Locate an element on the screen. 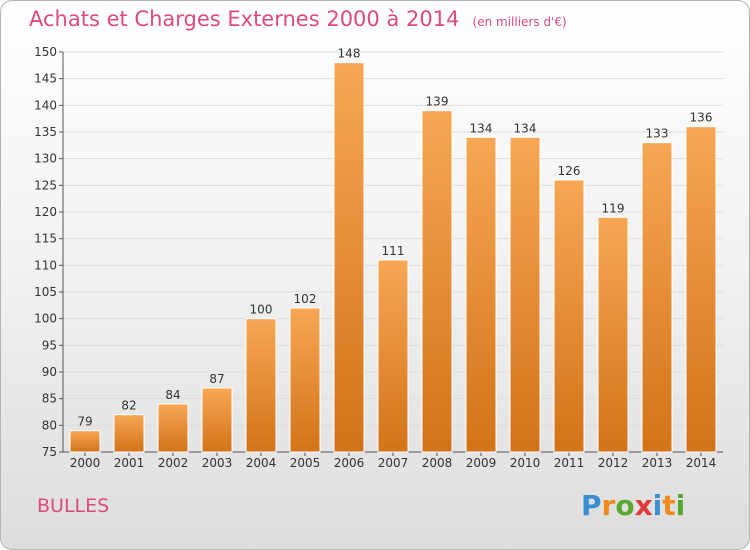  y-tick-label: 85 is located at coordinates (49, 399).